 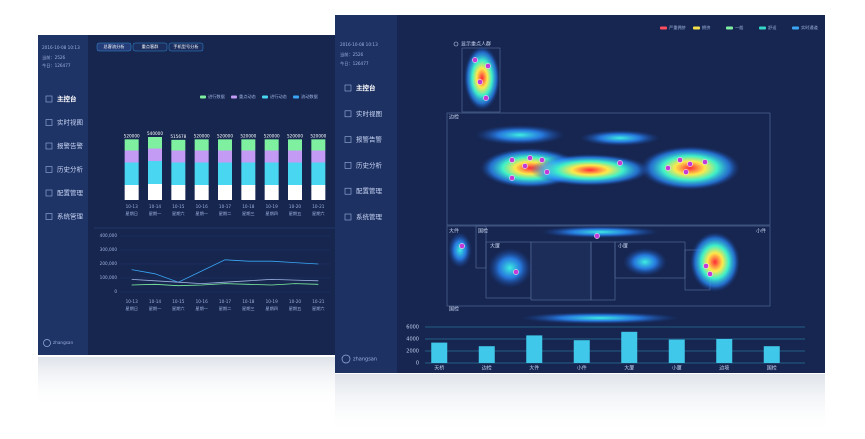 I want to click on y-tick-label: 2000, so click(x=412, y=352).